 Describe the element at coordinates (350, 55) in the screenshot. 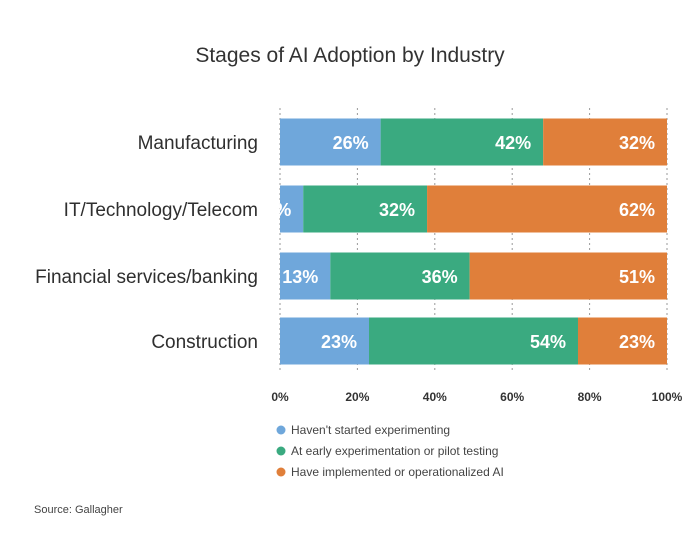

I see `chart-title: Stages of AI Adoption by Industry` at that location.